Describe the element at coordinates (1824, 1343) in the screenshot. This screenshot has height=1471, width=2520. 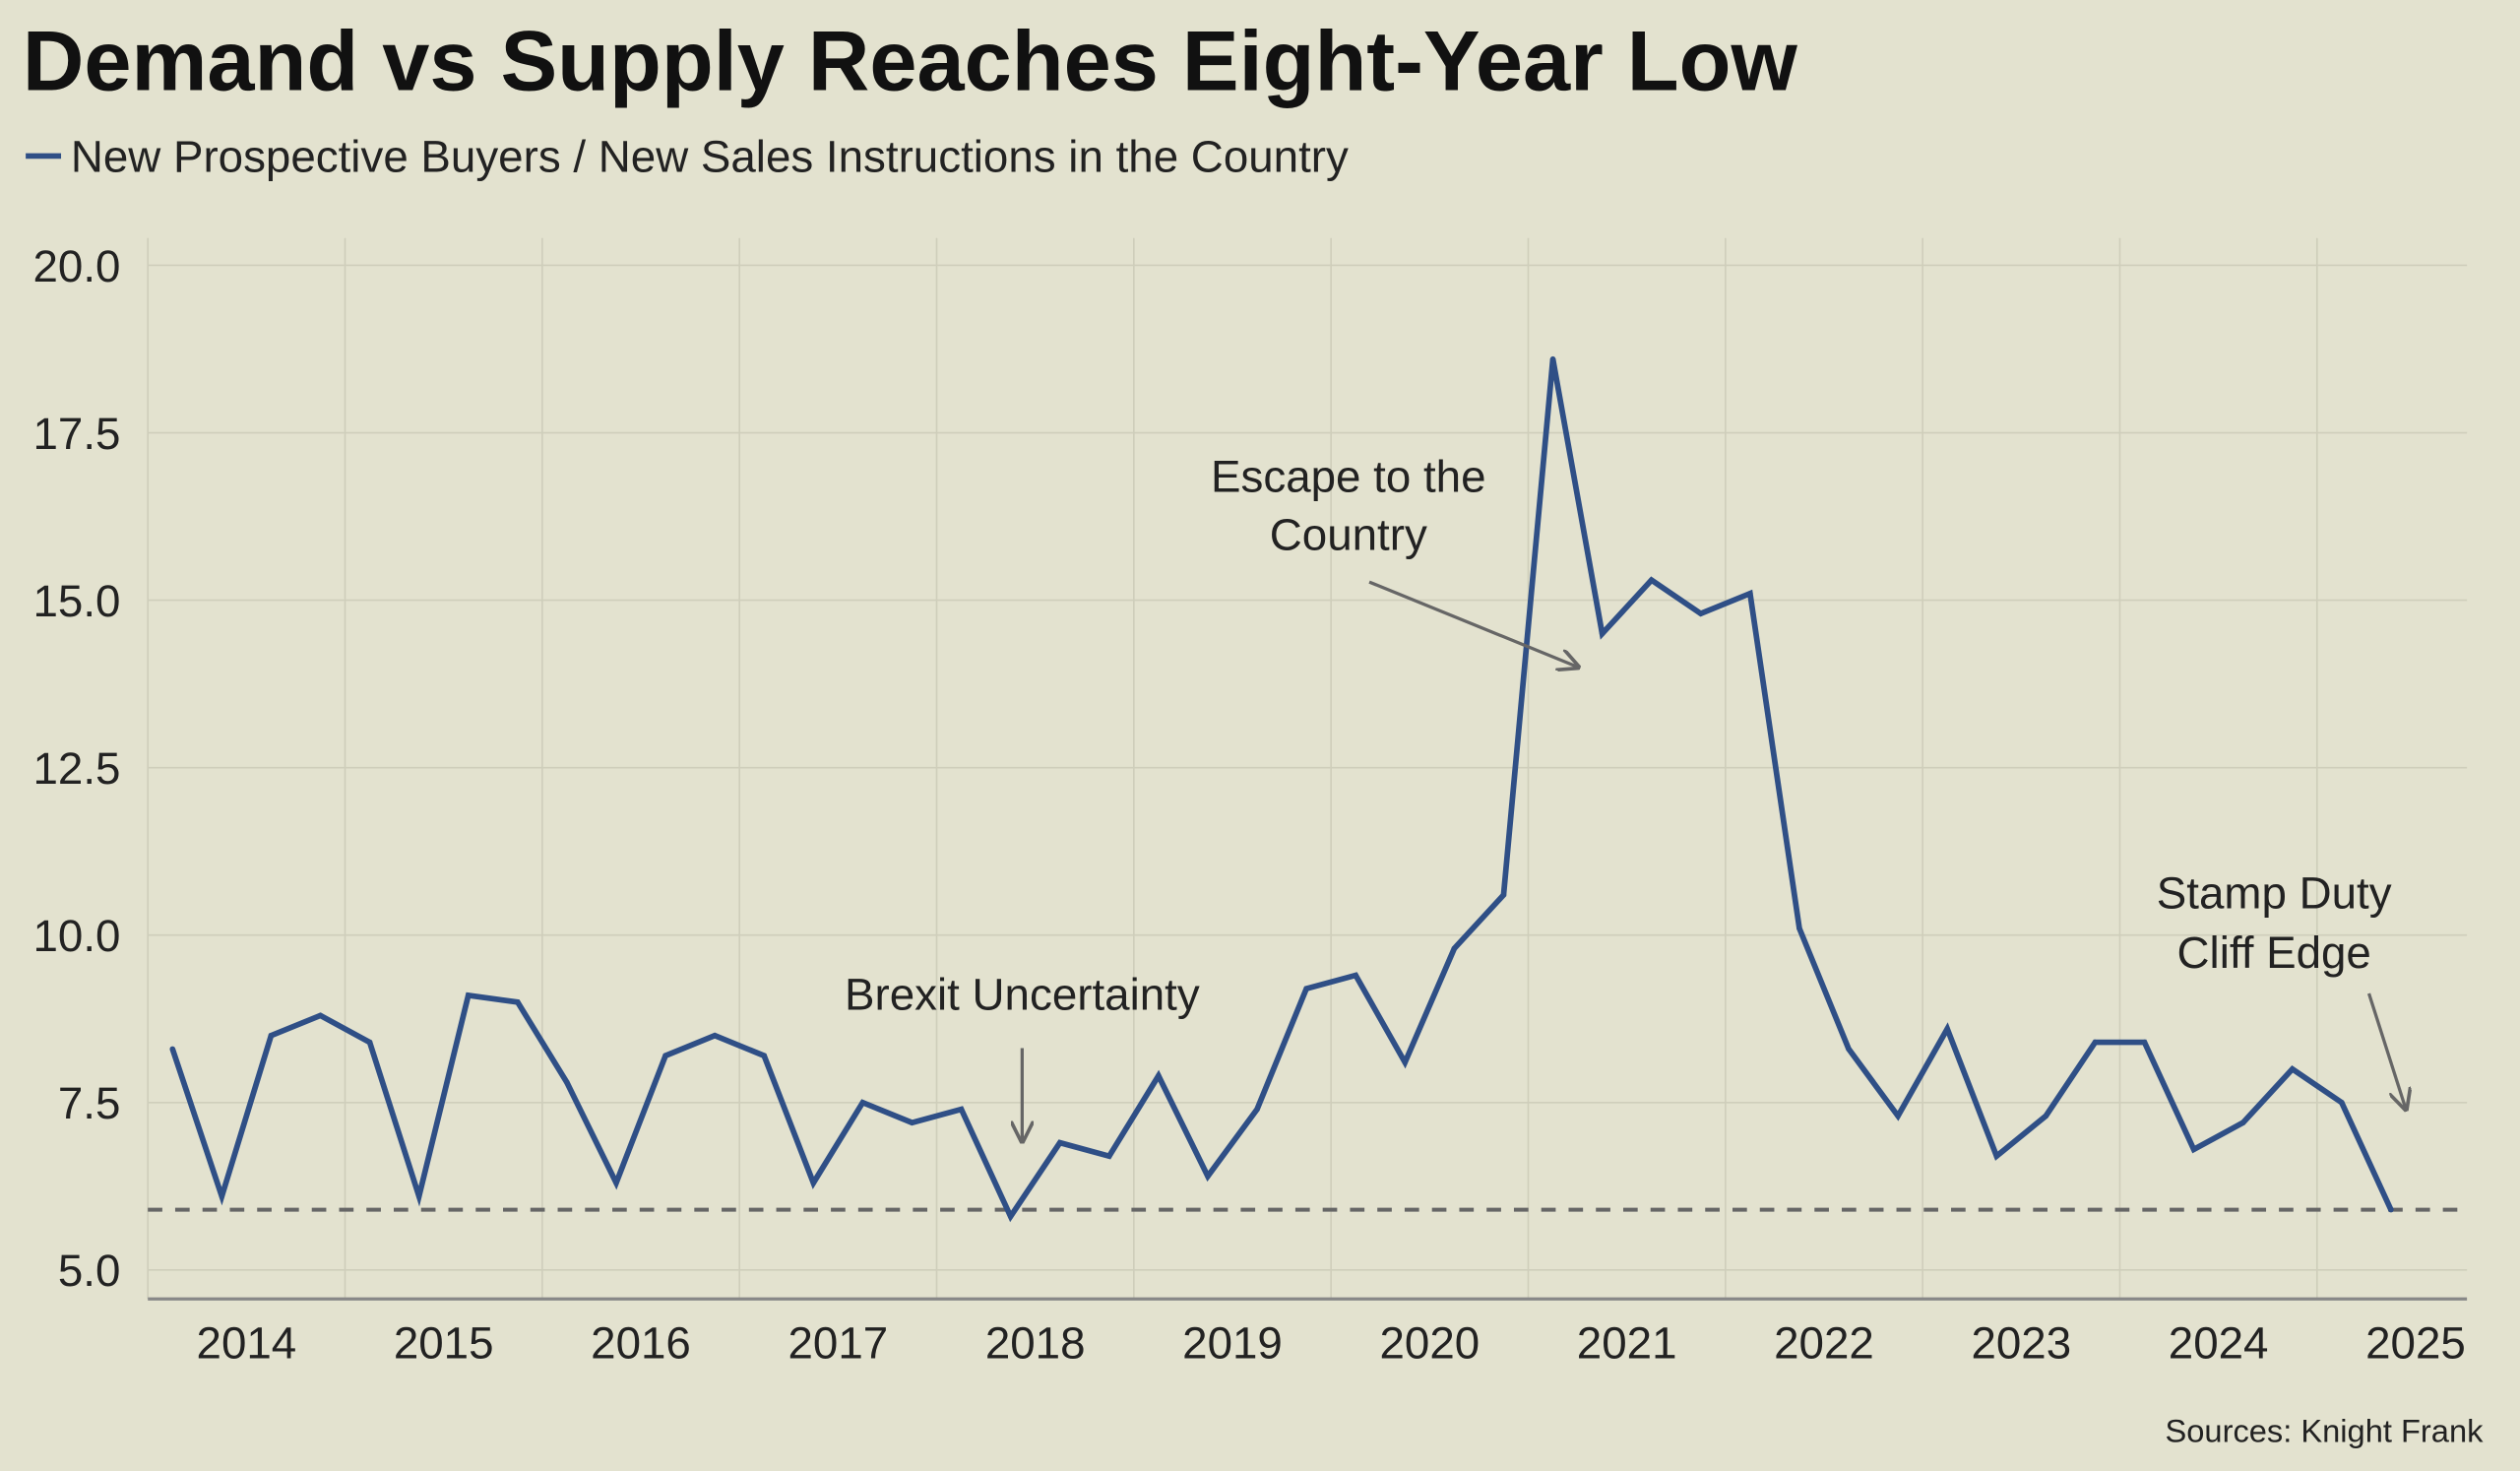
I see `x-tick-label: 2022` at that location.